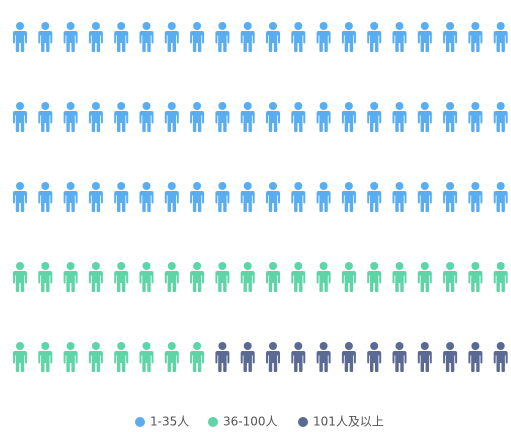 The image size is (511, 432). Describe the element at coordinates (250, 422) in the screenshot. I see `legend-label: 36-100人` at that location.